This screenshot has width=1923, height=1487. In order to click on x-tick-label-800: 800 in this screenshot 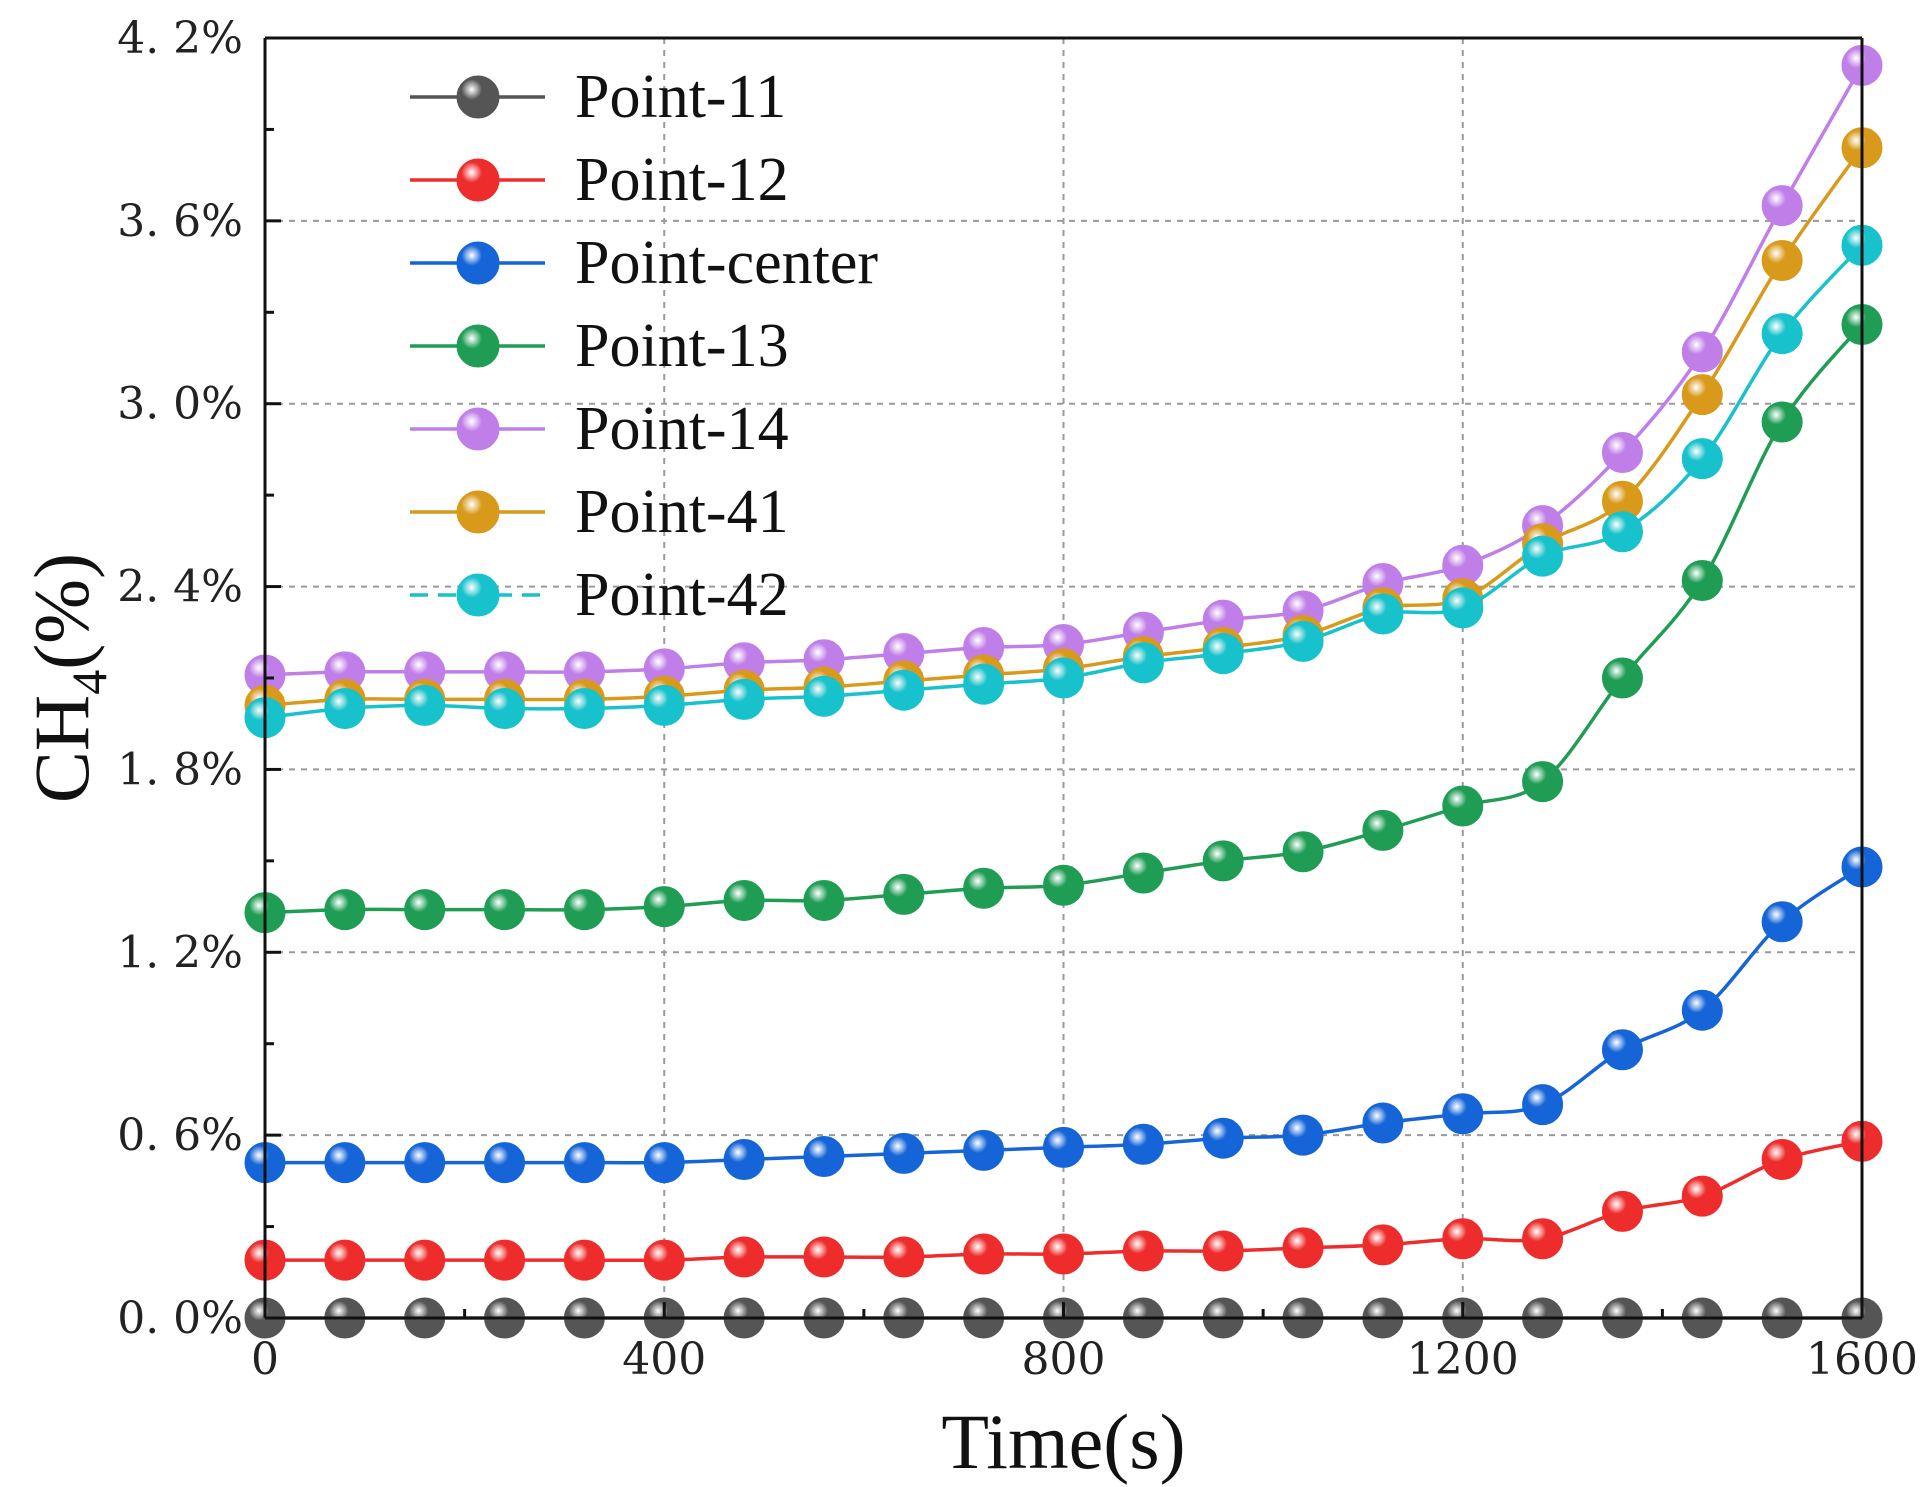, I will do `click(1064, 1359)`.